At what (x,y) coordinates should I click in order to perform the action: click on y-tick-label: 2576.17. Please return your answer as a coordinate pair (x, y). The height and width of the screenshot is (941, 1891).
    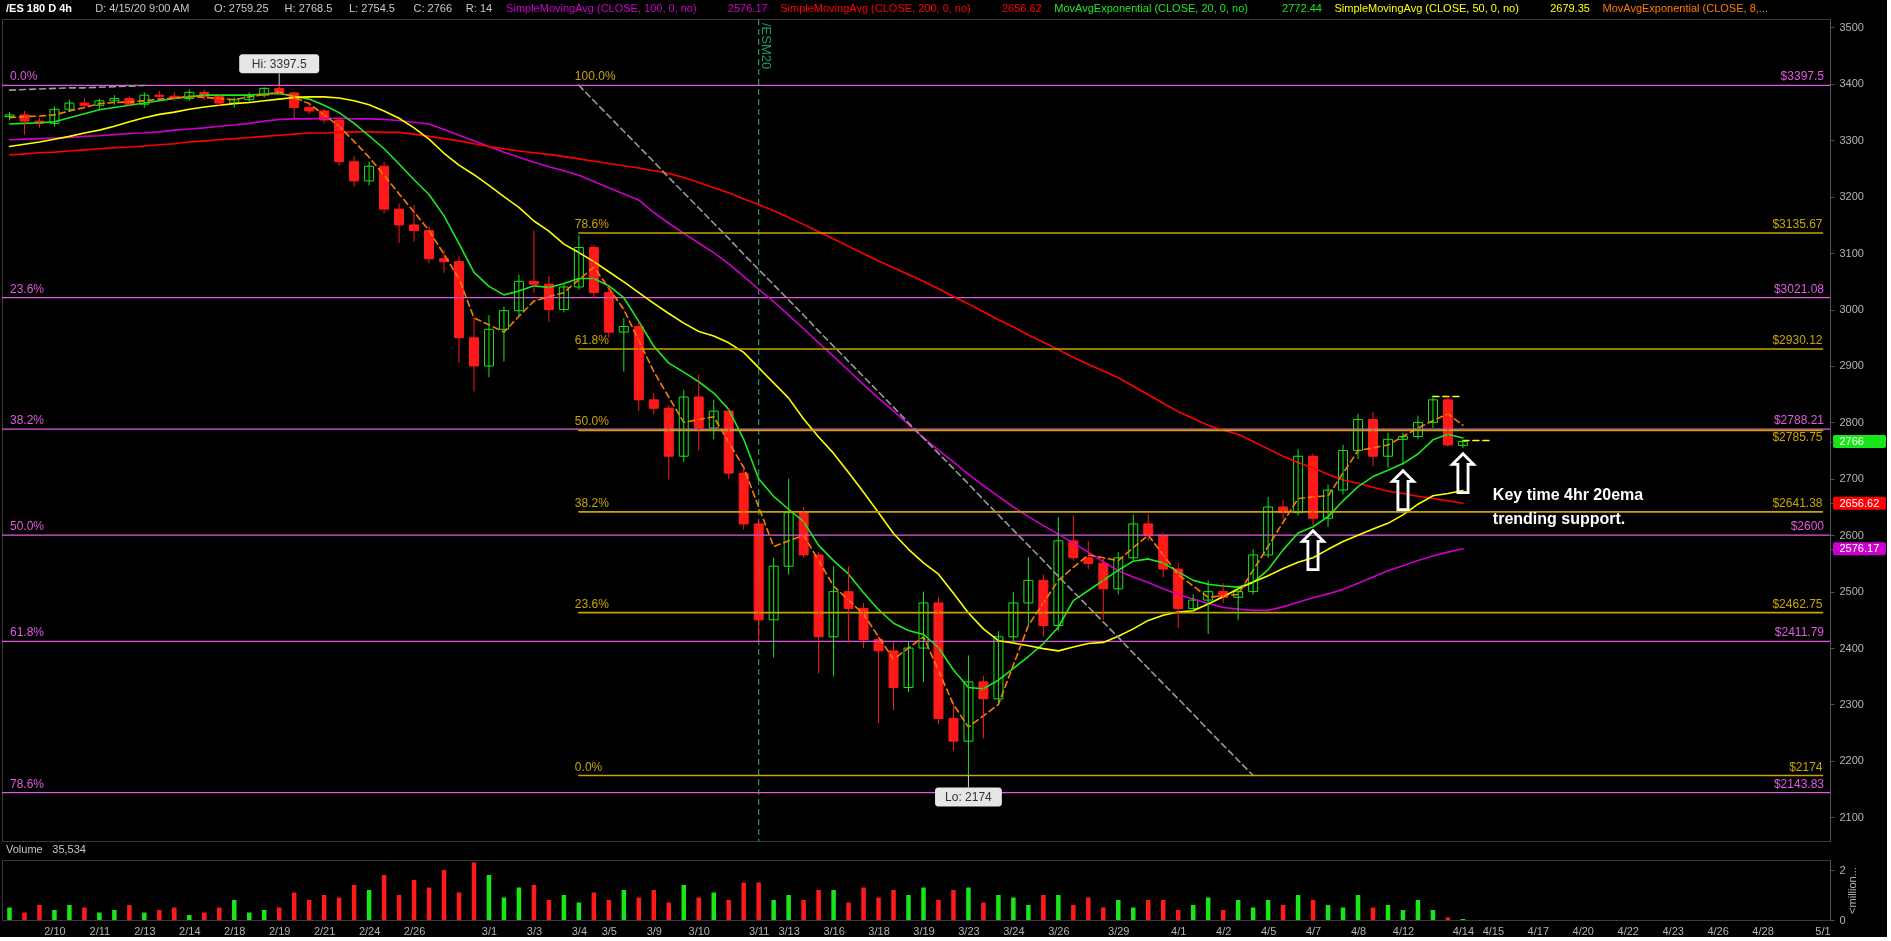
    Looking at the image, I should click on (1859, 548).